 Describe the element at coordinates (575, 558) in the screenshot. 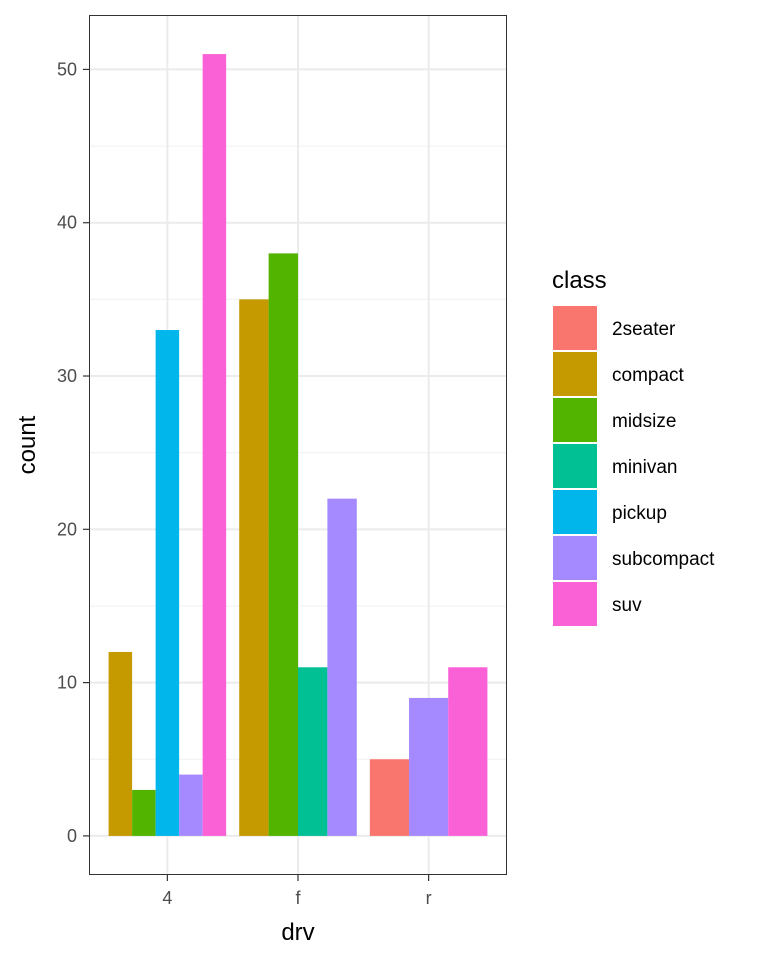

I see `legend-key-subcompact` at that location.